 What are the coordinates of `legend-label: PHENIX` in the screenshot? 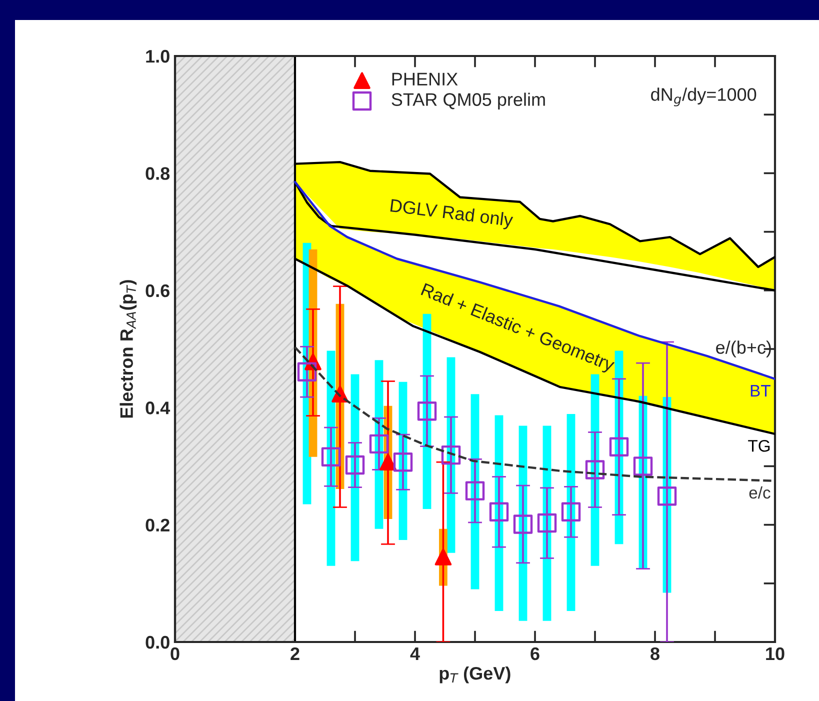 It's located at (425, 79).